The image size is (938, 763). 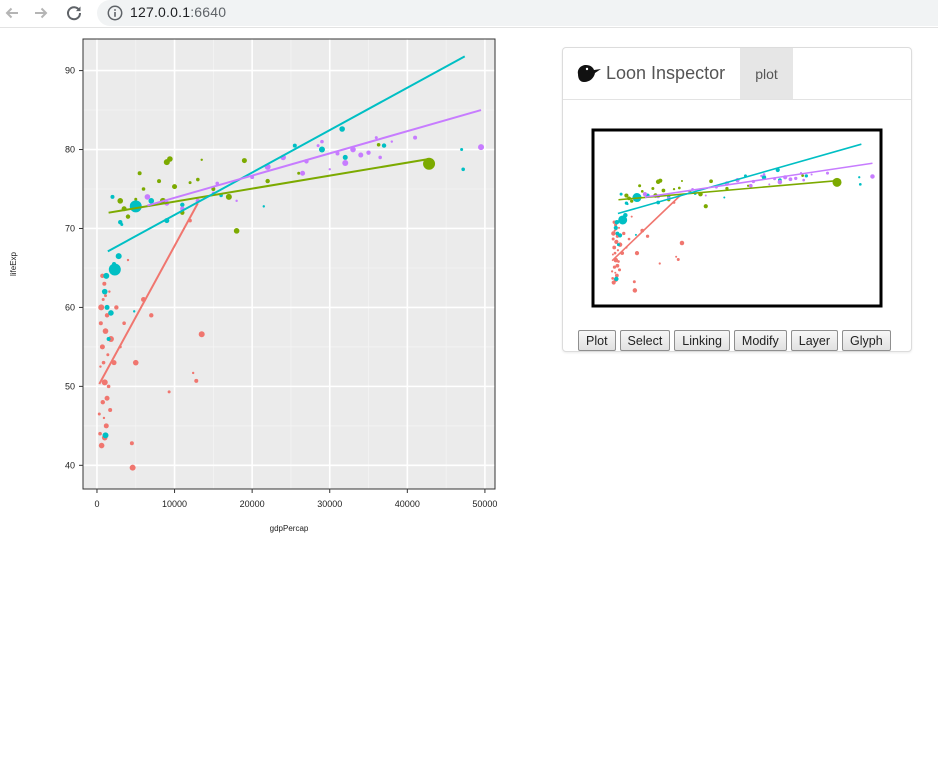 I want to click on inspector-glyph-button: Glyph, so click(x=866, y=340).